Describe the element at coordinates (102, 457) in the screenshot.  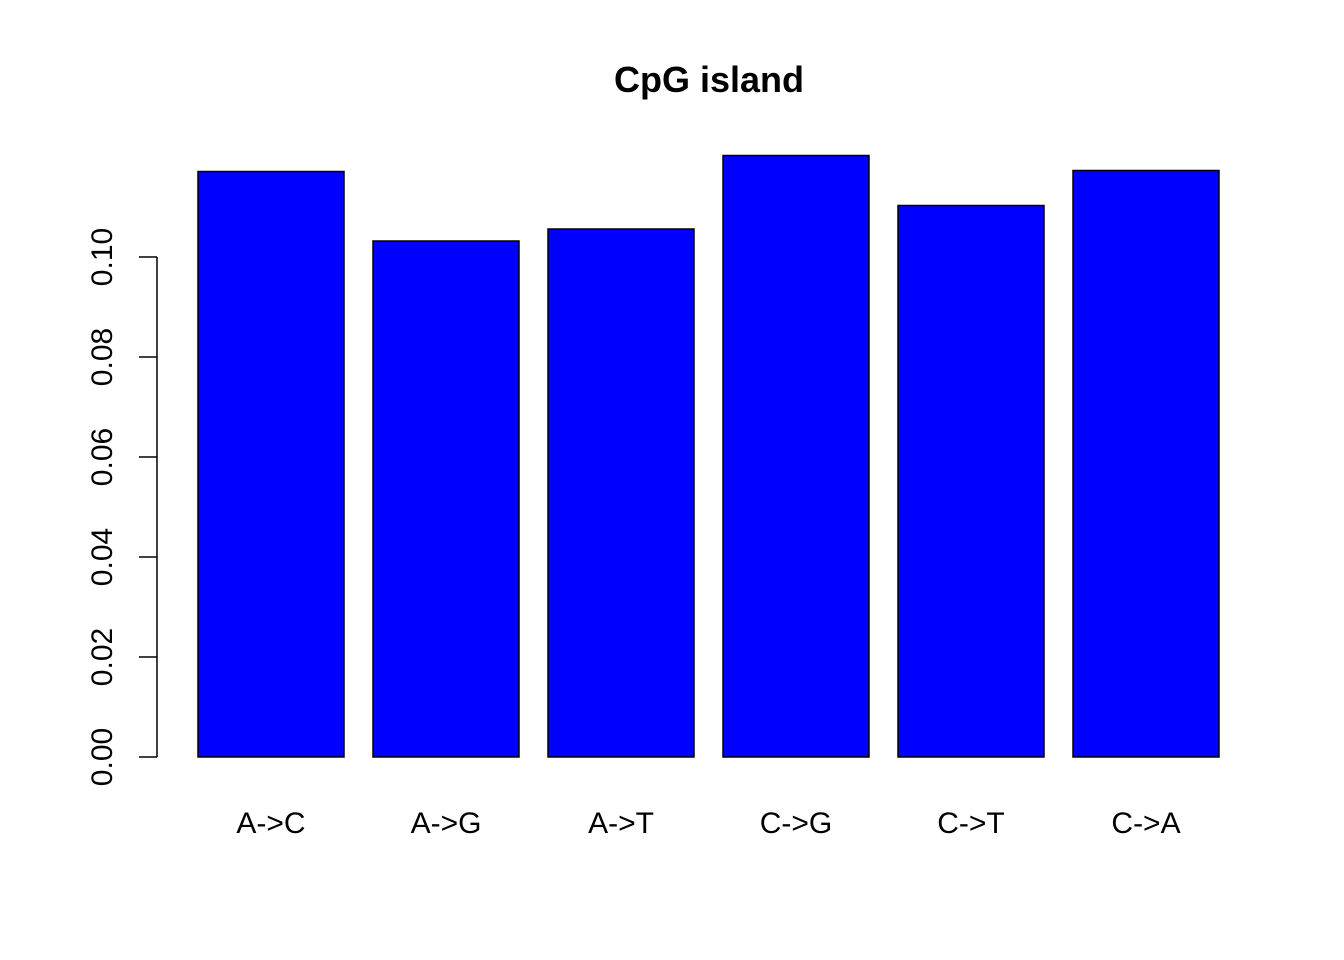
I see `y-tick-label: 0.06` at that location.